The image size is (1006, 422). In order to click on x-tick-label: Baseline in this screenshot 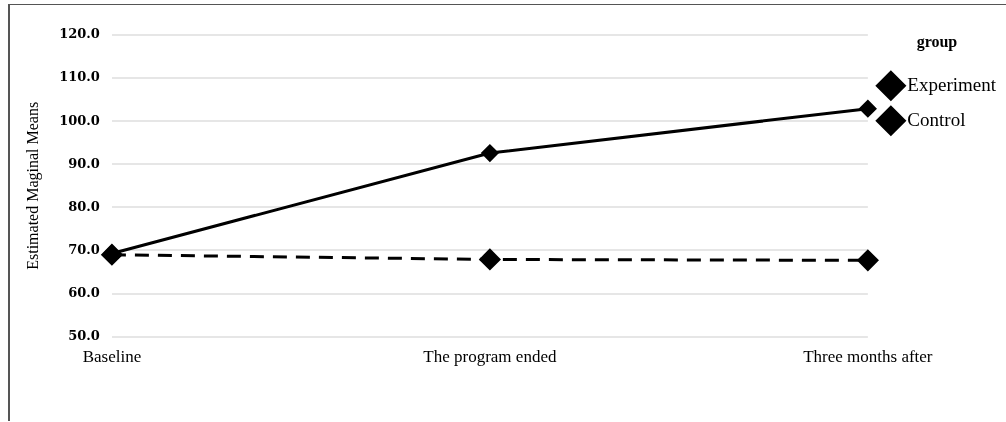, I will do `click(112, 357)`.